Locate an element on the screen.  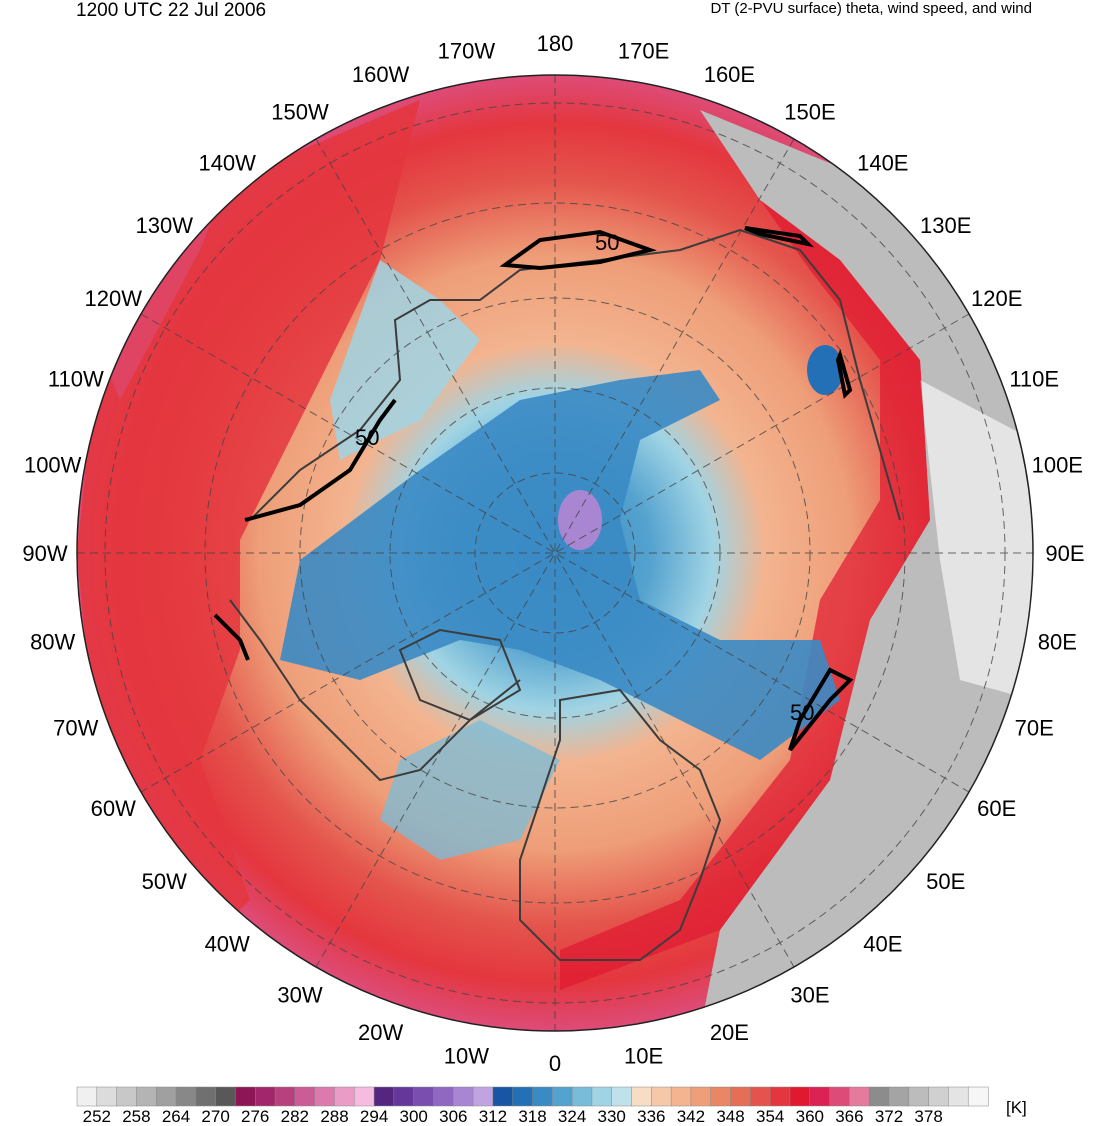
longitude-label: 60E is located at coordinates (996, 808).